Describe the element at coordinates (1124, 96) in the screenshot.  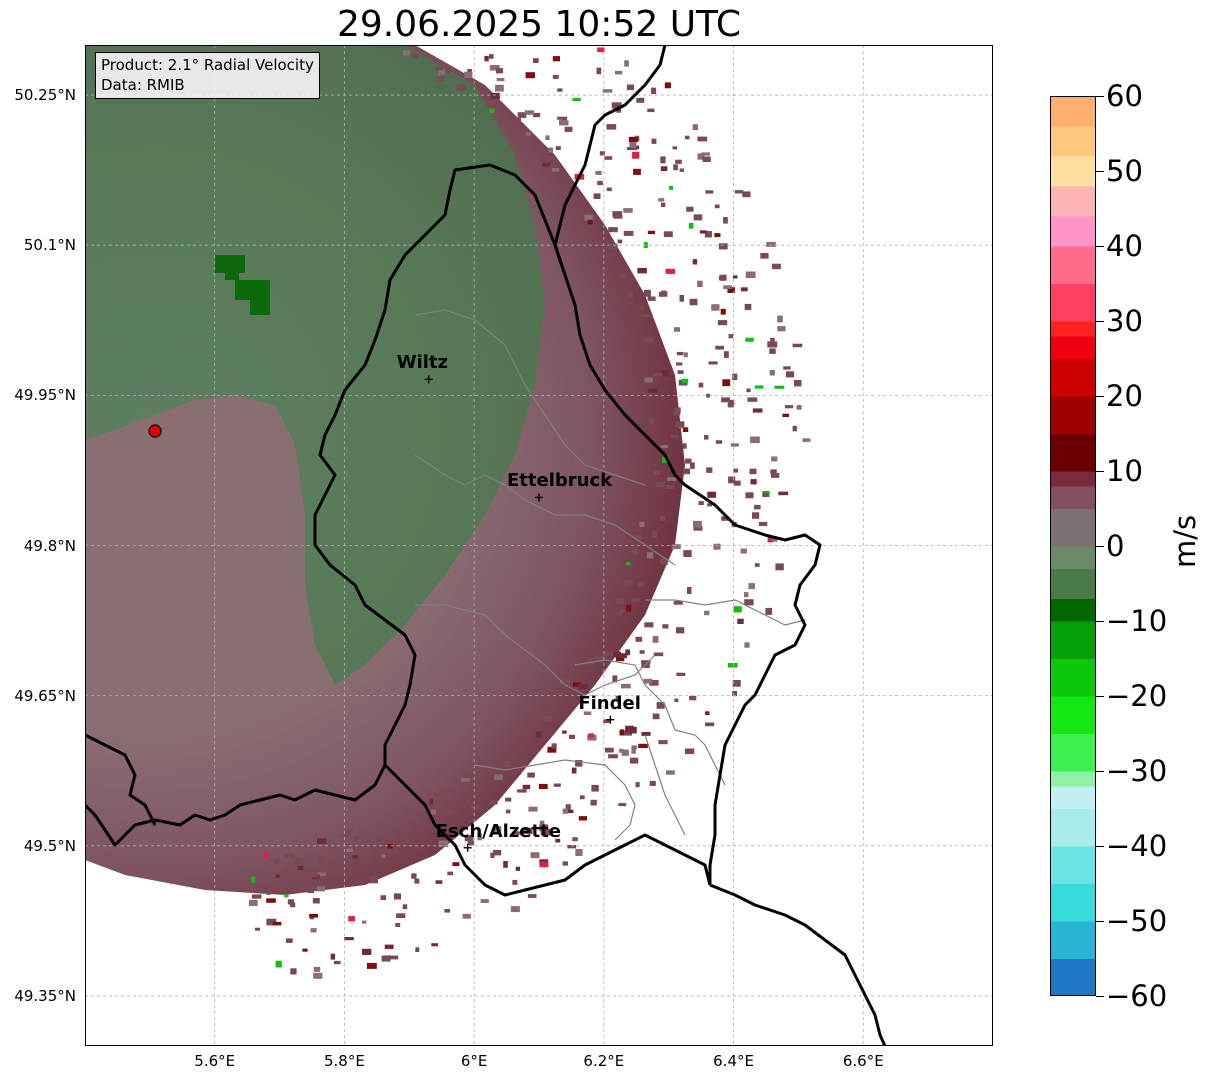
I see `colorbar-tick-label: 60` at that location.